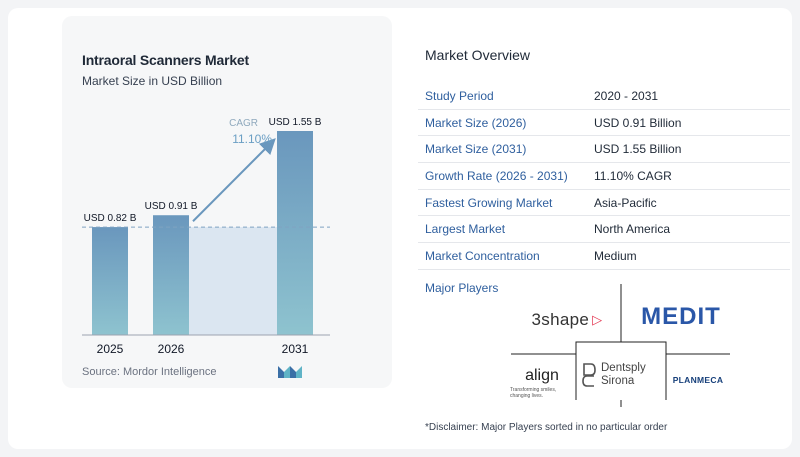 The width and height of the screenshot is (800, 457). I want to click on source-note: Source: Mordor Intelligence, so click(149, 372).